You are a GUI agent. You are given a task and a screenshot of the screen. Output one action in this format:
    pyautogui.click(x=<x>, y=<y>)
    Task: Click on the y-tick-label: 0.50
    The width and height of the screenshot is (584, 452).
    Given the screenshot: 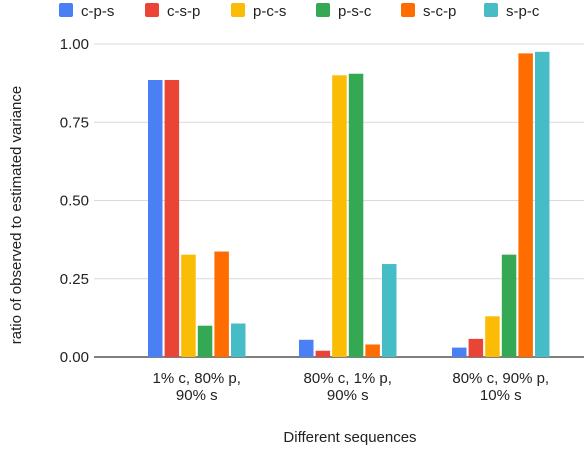 What is the action you would take?
    pyautogui.click(x=74, y=201)
    